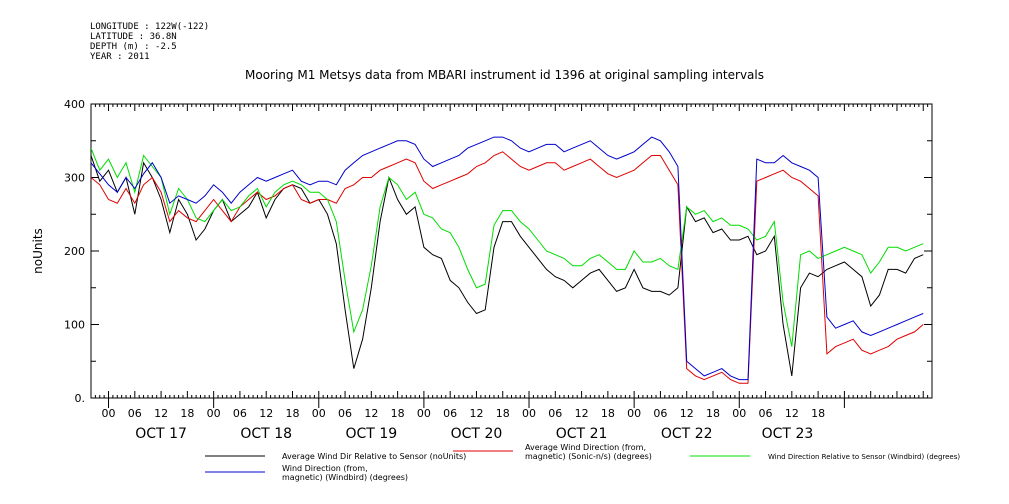 The height and width of the screenshot is (504, 1009). What do you see at coordinates (588, 456) in the screenshot?
I see `legend-label: magnetic) (Sonic-n/s) (degrees)` at bounding box center [588, 456].